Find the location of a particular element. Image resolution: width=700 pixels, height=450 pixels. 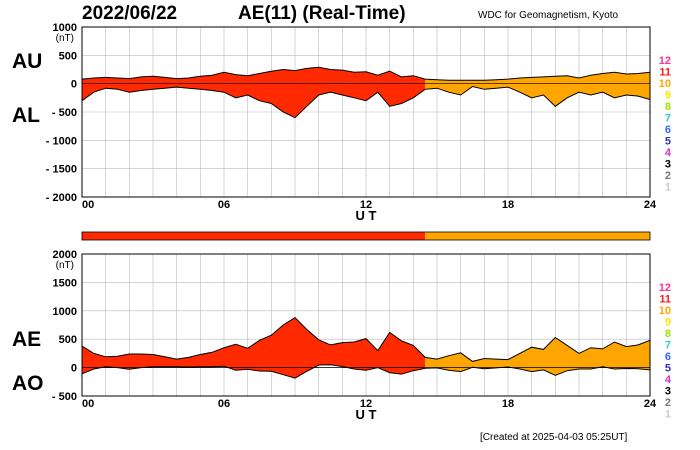

panel1-y-tick-label: 0 is located at coordinates (74, 85).